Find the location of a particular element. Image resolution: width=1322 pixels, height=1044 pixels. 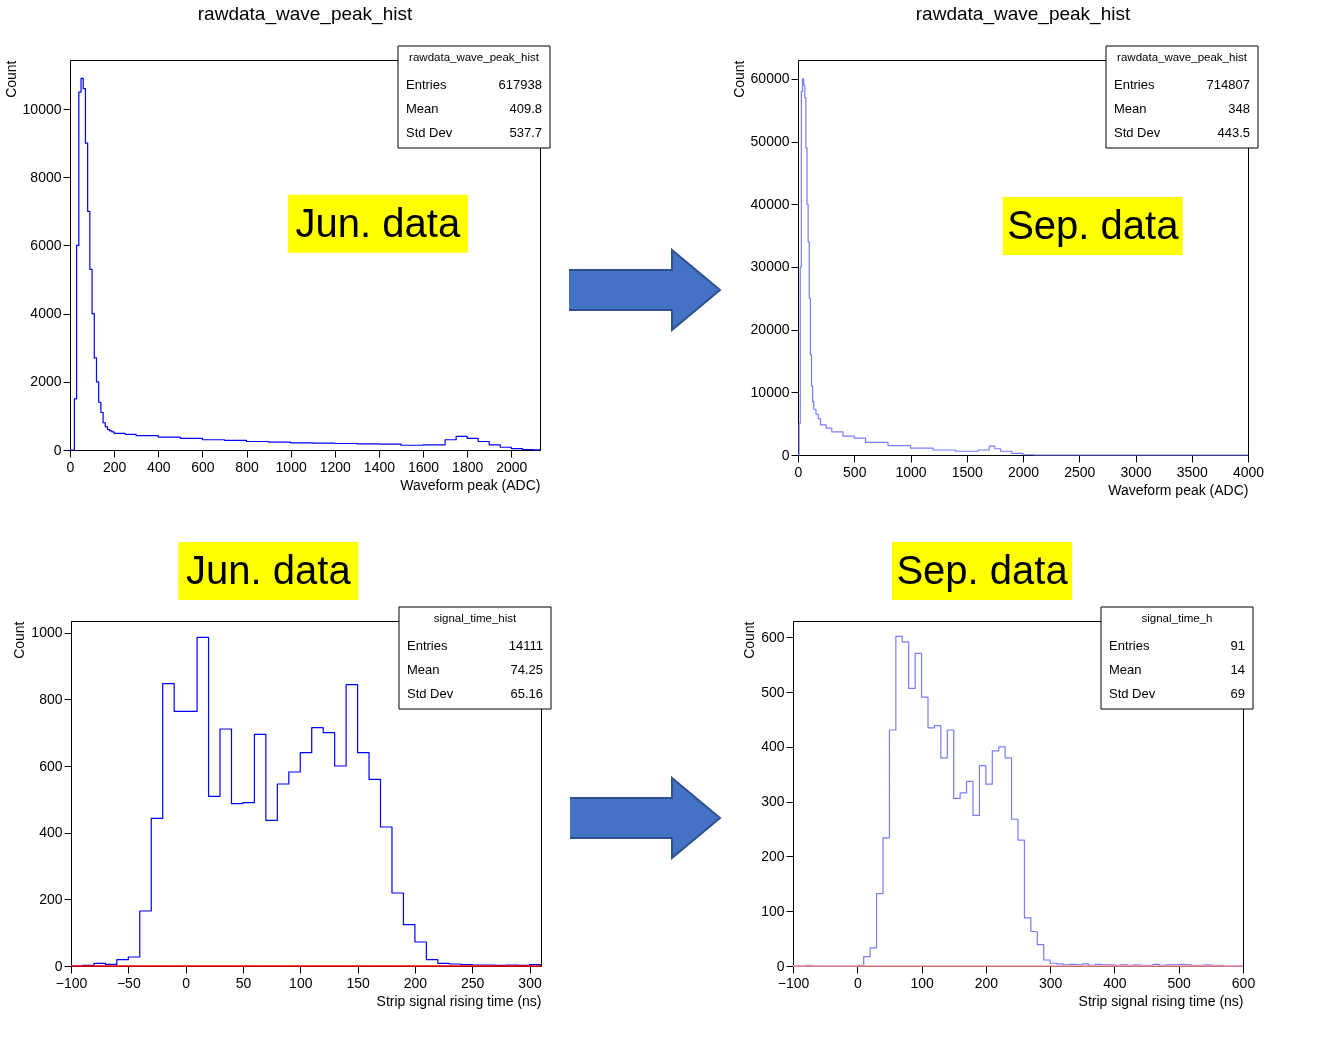

text: Sep. data is located at coordinates (982, 570).